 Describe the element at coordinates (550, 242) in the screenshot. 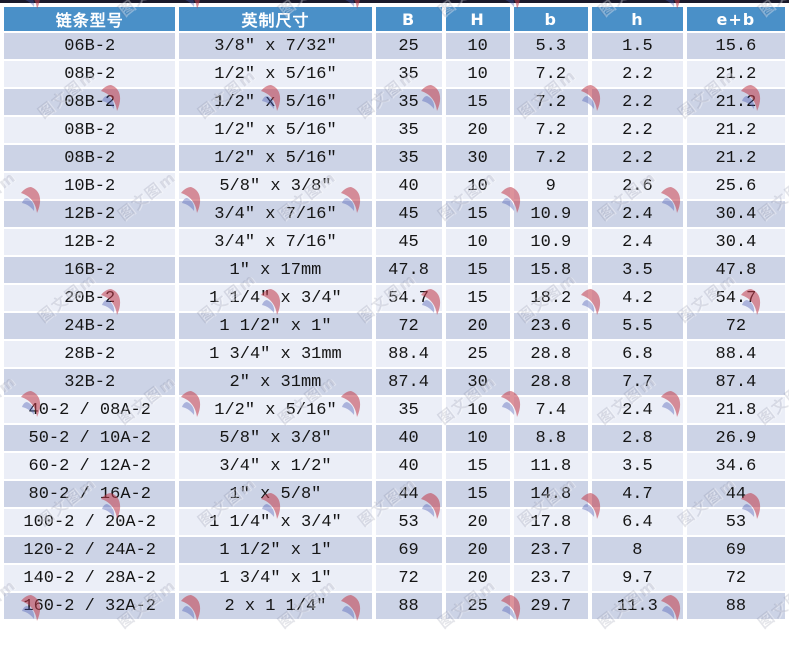

I see `cell-b: 10.9` at that location.